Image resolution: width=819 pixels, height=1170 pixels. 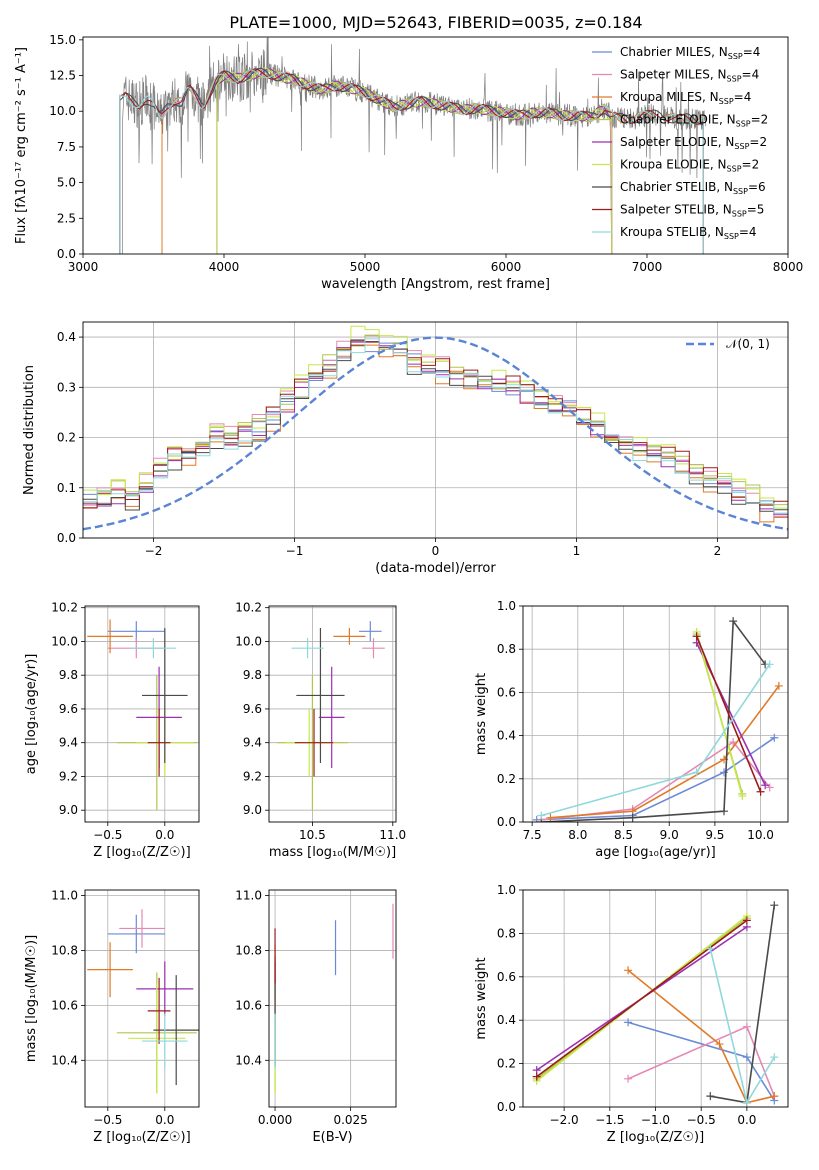 I want to click on plot-area-mass_vs_ebv, so click(x=334, y=998).